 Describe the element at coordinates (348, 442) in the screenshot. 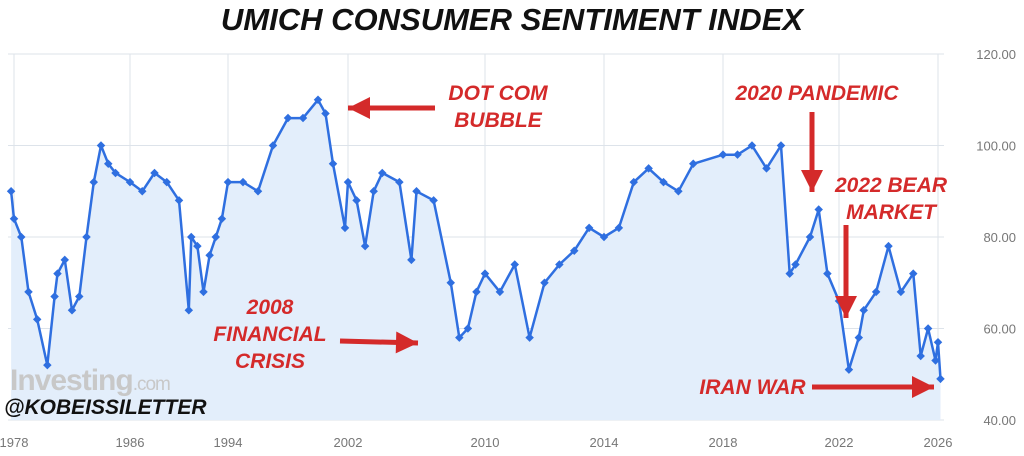

I see `x-tick-label: 2002` at that location.